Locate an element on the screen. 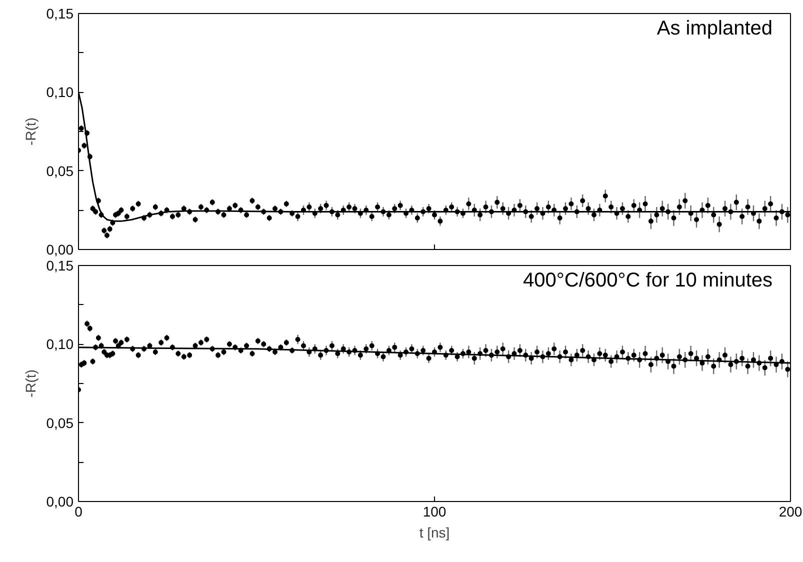 The height and width of the screenshot is (562, 803). x-tick-label: 100 is located at coordinates (434, 512).